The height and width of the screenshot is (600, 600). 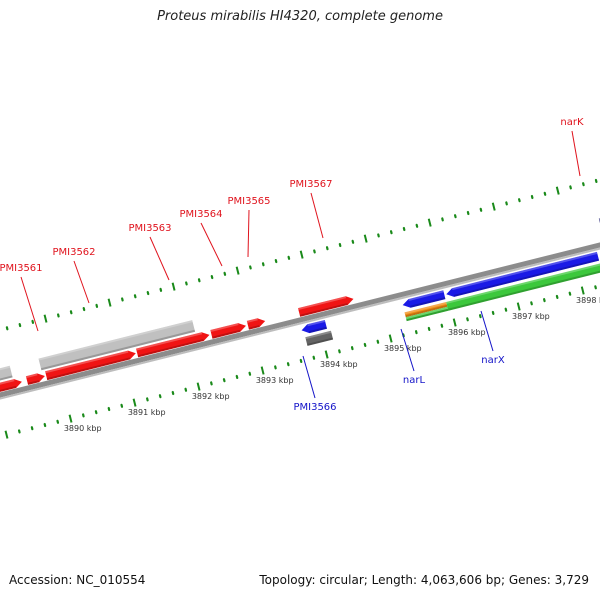 I want to click on gene-label-narl: narL, so click(x=414, y=380).